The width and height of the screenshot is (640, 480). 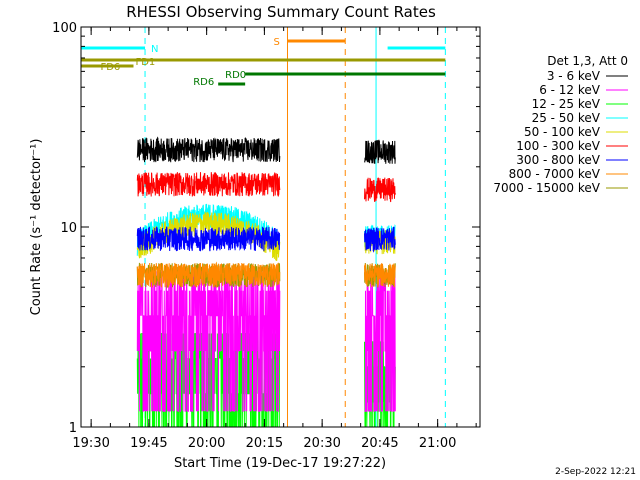 What do you see at coordinates (64, 28) in the screenshot?
I see `y-tick-label: 100` at bounding box center [64, 28].